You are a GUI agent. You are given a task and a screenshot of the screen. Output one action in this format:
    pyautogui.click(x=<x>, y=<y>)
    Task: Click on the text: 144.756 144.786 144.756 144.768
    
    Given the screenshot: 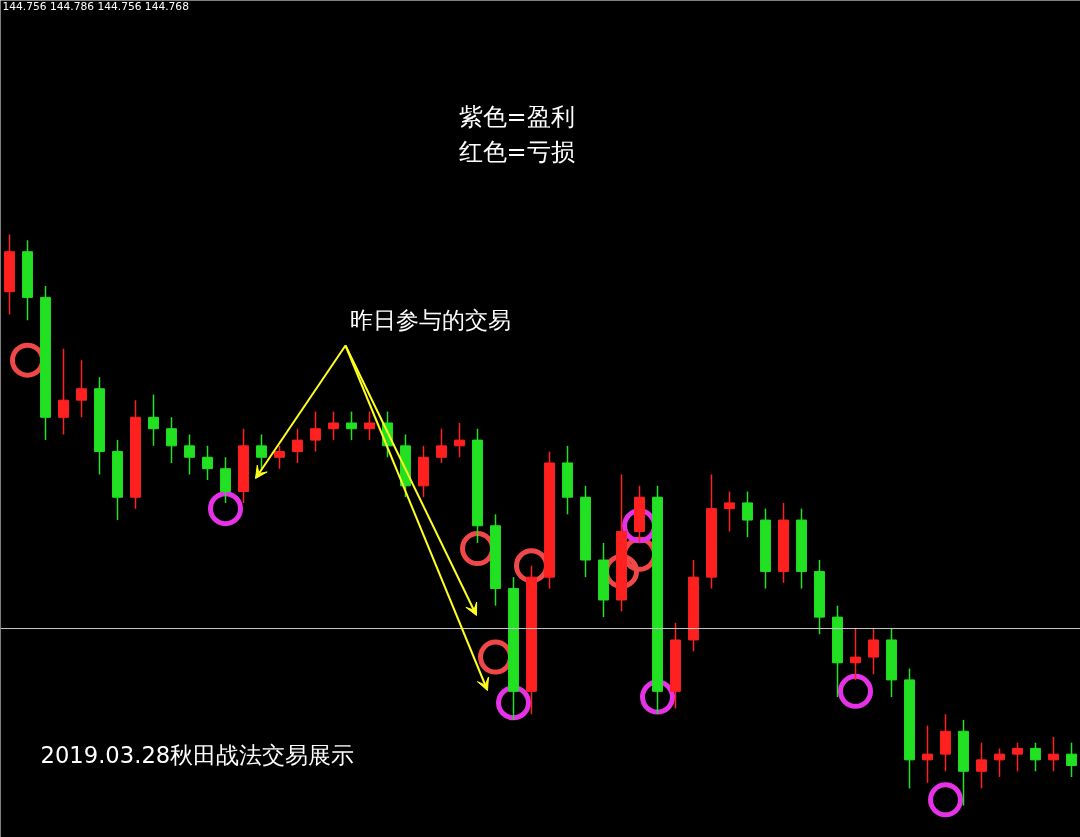 What is the action you would take?
    pyautogui.click(x=96, y=6)
    